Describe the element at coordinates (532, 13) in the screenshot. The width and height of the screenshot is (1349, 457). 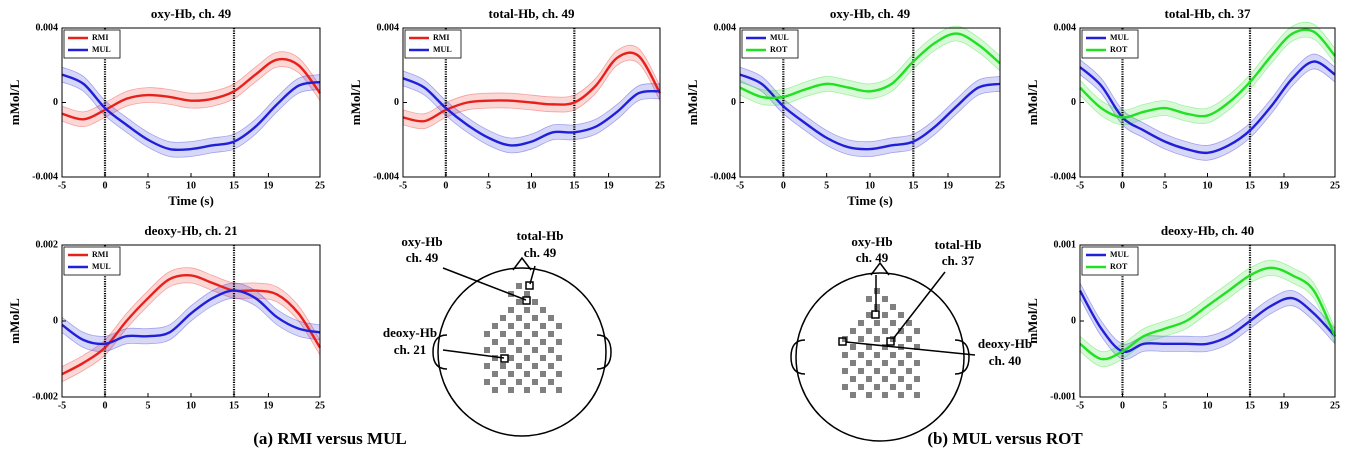
I see `chart-title: total-Hb, ch. 49` at that location.